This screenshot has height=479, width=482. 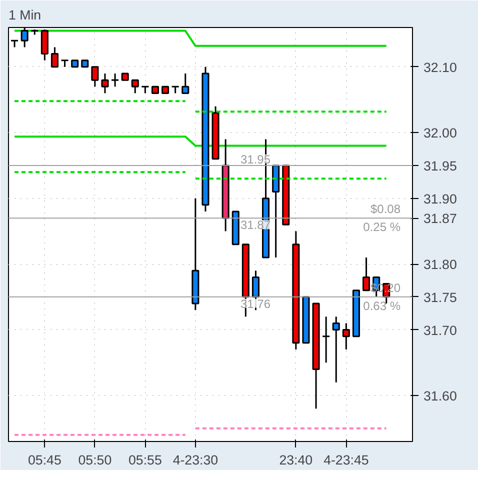 I want to click on chart-title: 1 Min, so click(x=25, y=15).